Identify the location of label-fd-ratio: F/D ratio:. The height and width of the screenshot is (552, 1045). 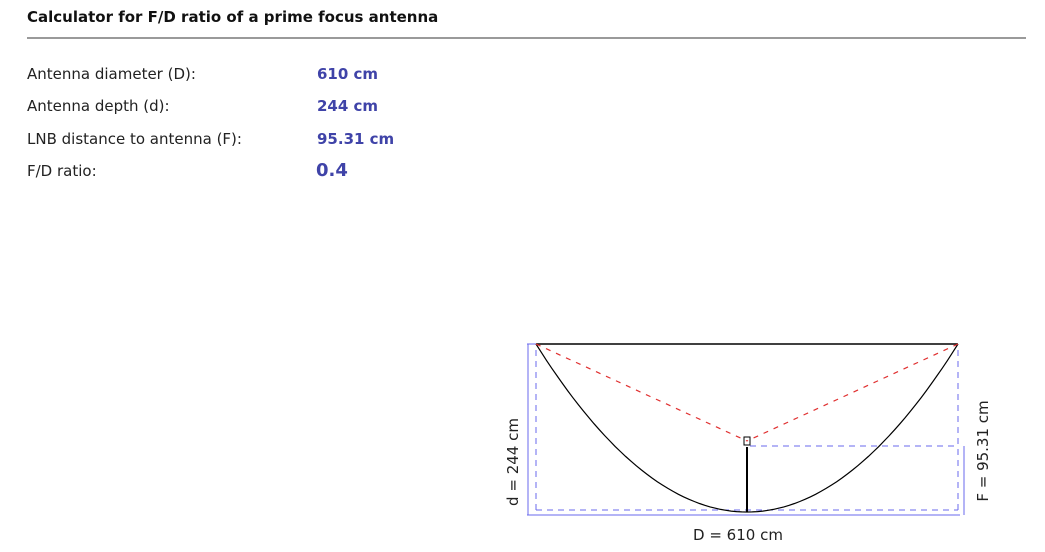
(62, 171).